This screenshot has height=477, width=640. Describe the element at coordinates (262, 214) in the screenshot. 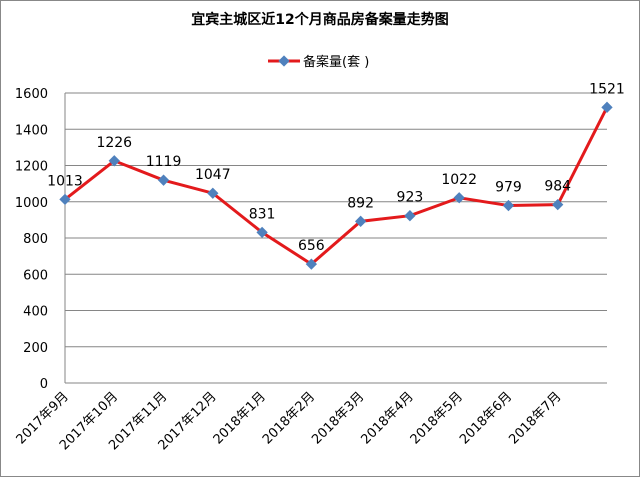

I see `value-label: 831` at that location.